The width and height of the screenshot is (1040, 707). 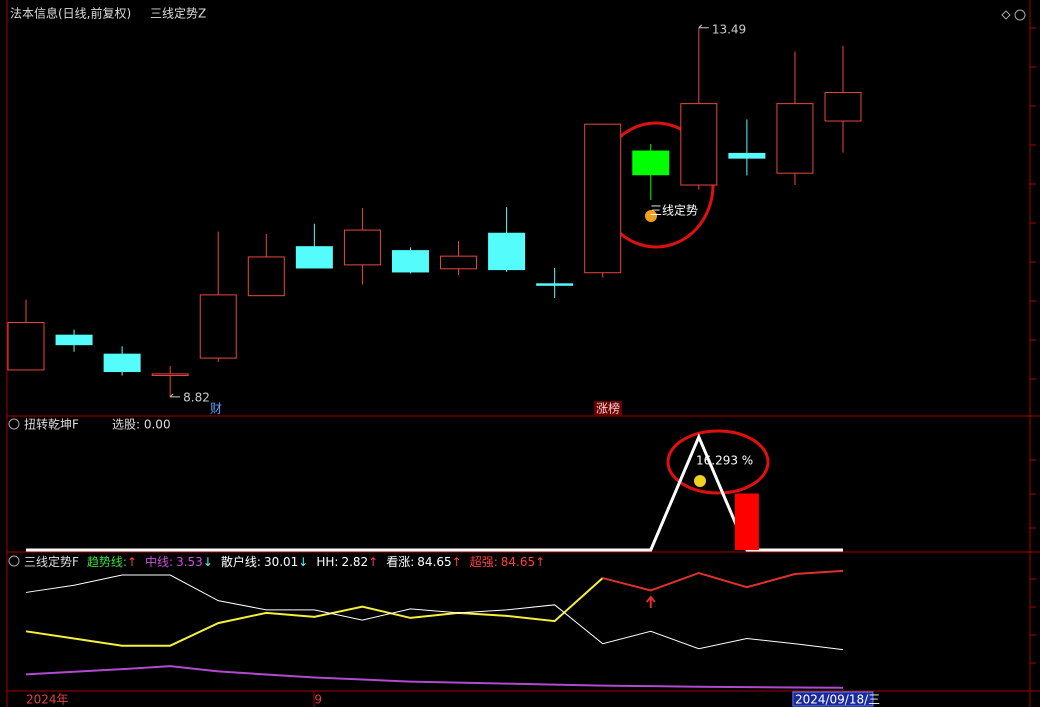 What do you see at coordinates (837, 700) in the screenshot?
I see `x-tick-label: 2024/09/18/三` at bounding box center [837, 700].